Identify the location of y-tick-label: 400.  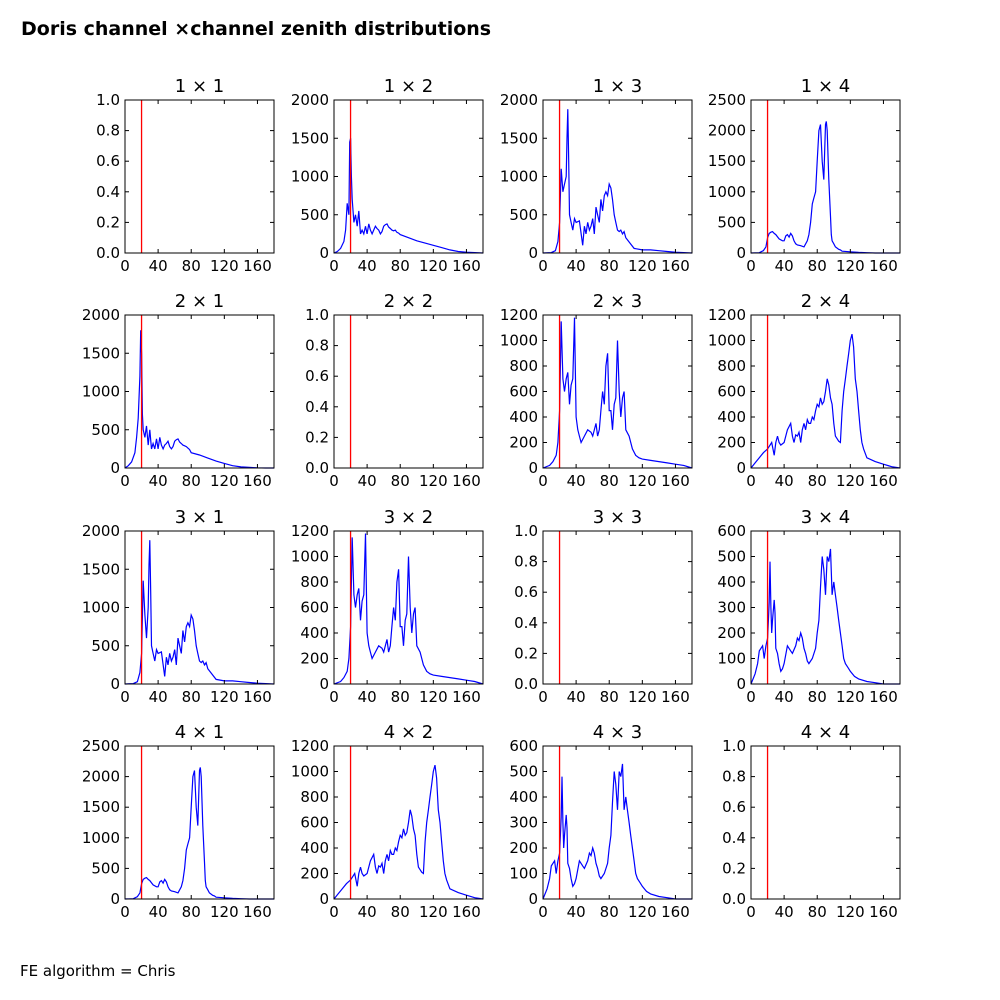
(314, 848).